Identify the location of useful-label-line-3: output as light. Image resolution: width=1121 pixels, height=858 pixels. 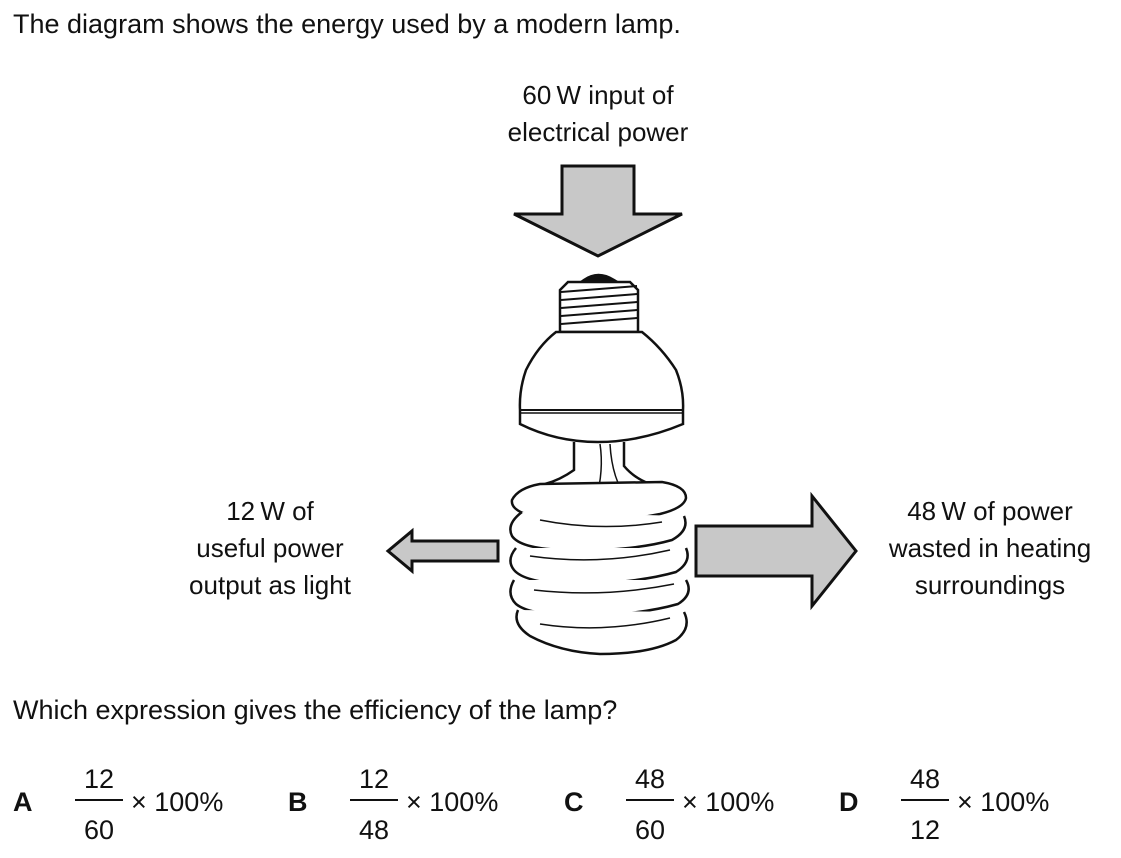
(270, 585).